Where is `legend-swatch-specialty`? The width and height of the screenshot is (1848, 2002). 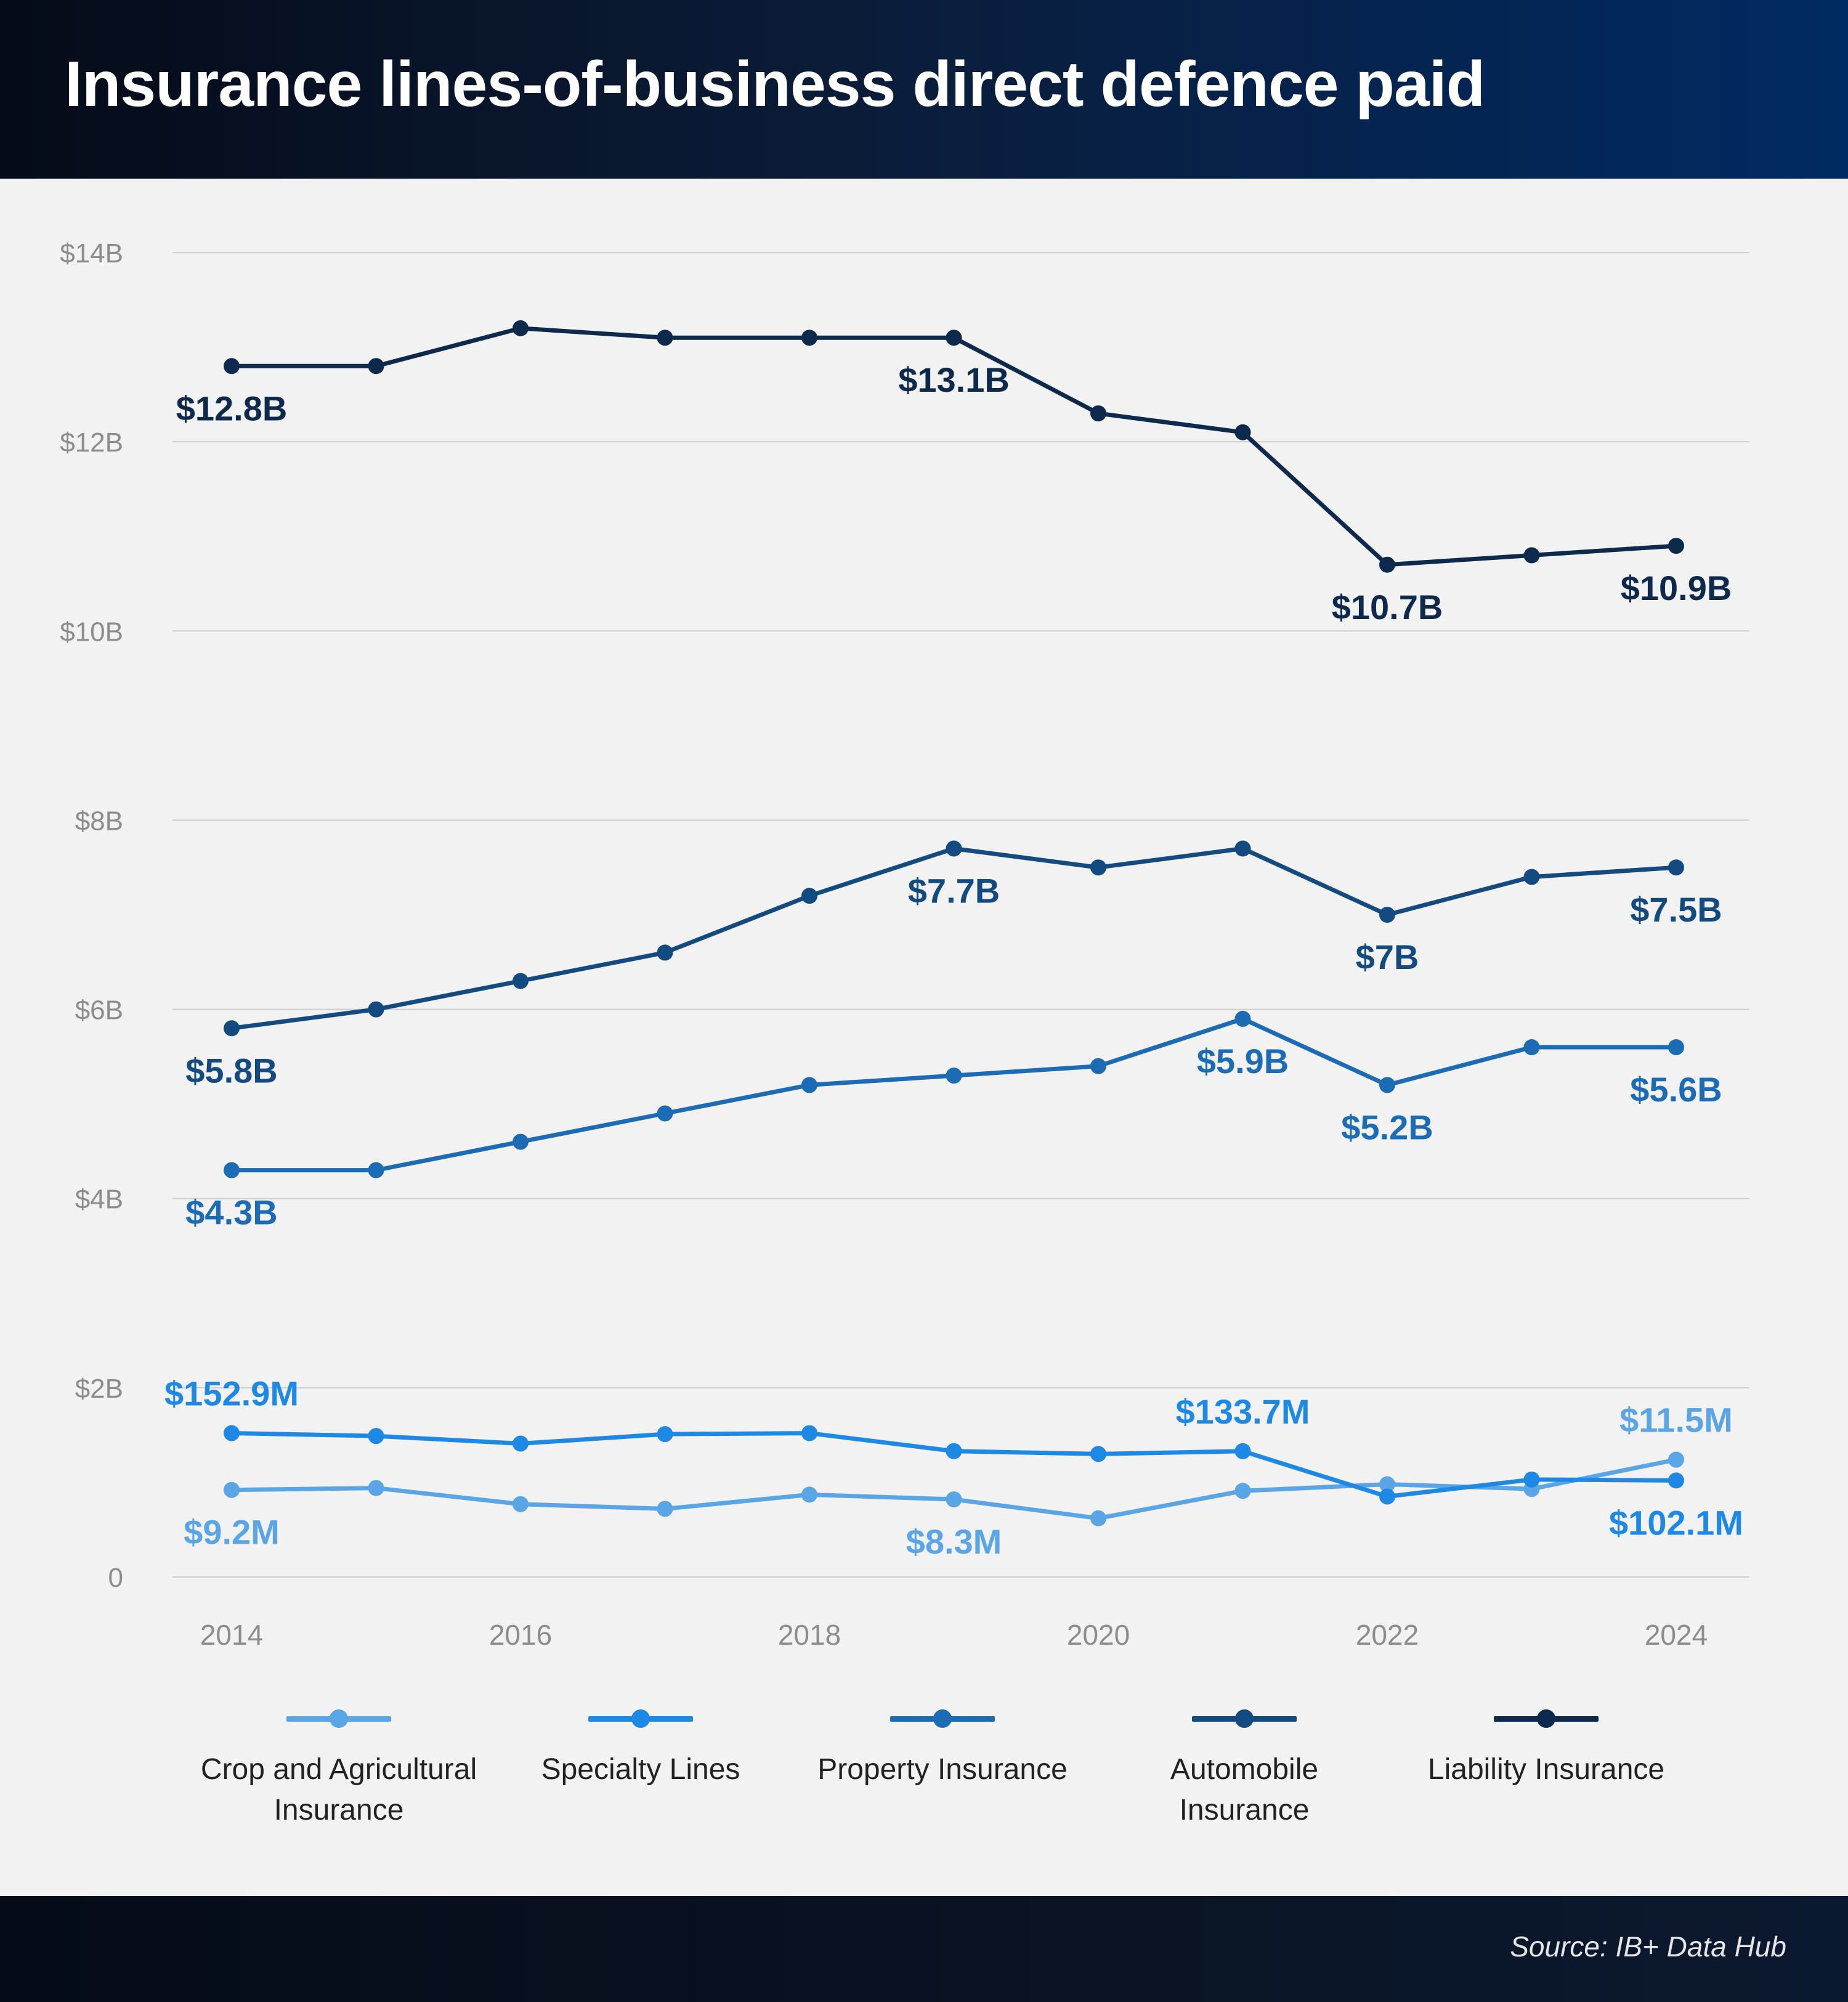
legend-swatch-specialty is located at coordinates (640, 1718).